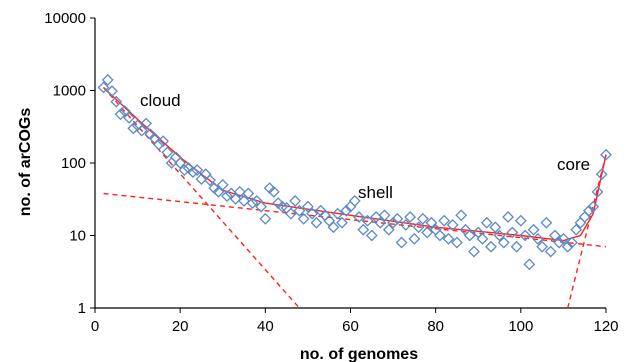 The width and height of the screenshot is (634, 362). What do you see at coordinates (375, 192) in the screenshot?
I see `annotation-shell: shell` at bounding box center [375, 192].